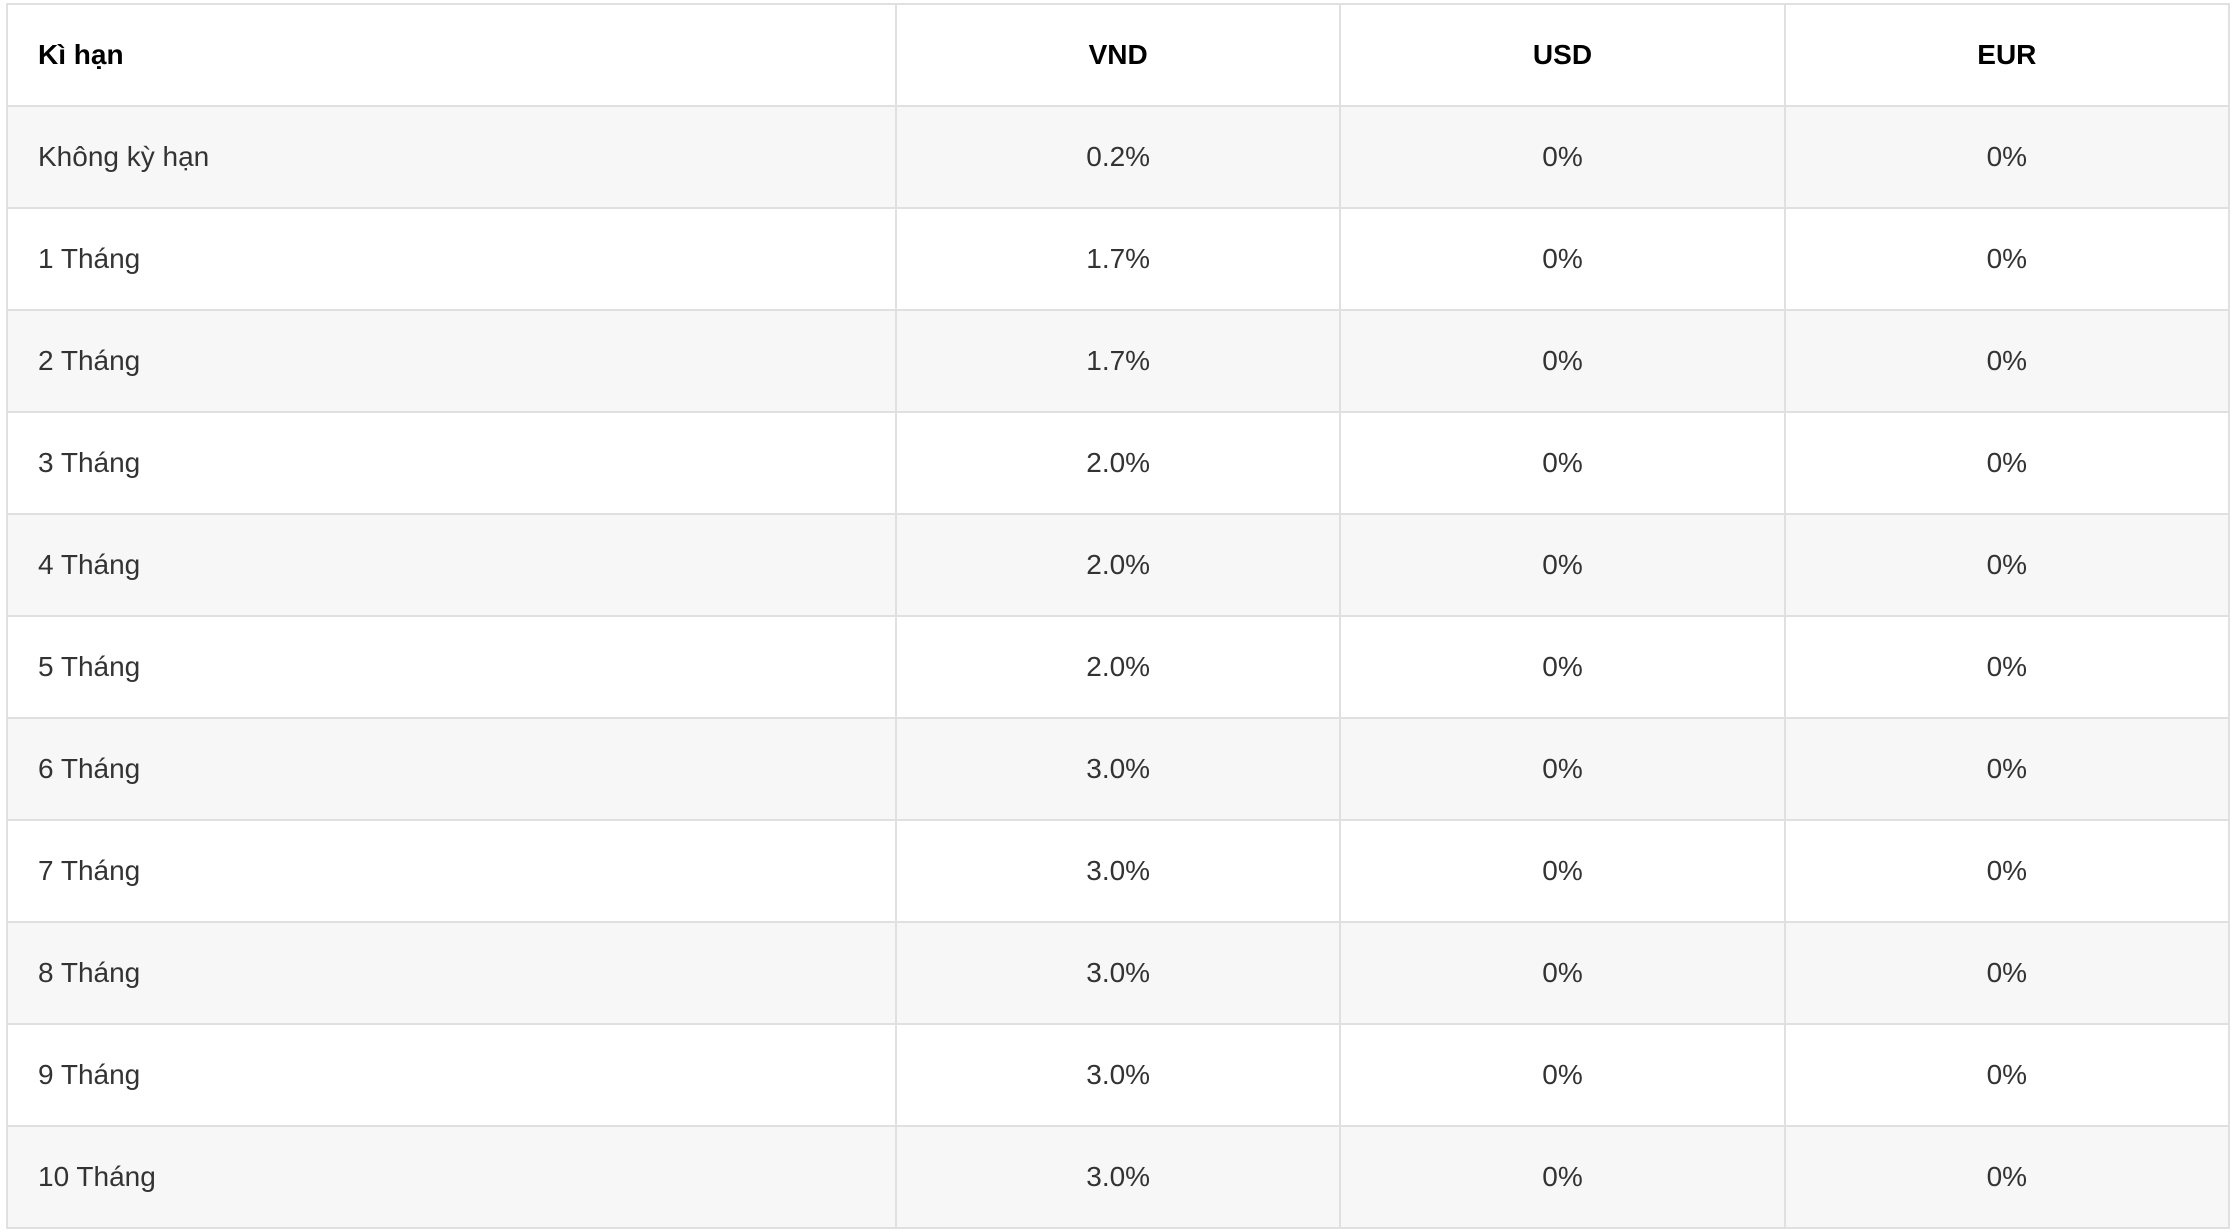  I want to click on header-row: Kì hạn VND USD EUR, so click(1118, 55).